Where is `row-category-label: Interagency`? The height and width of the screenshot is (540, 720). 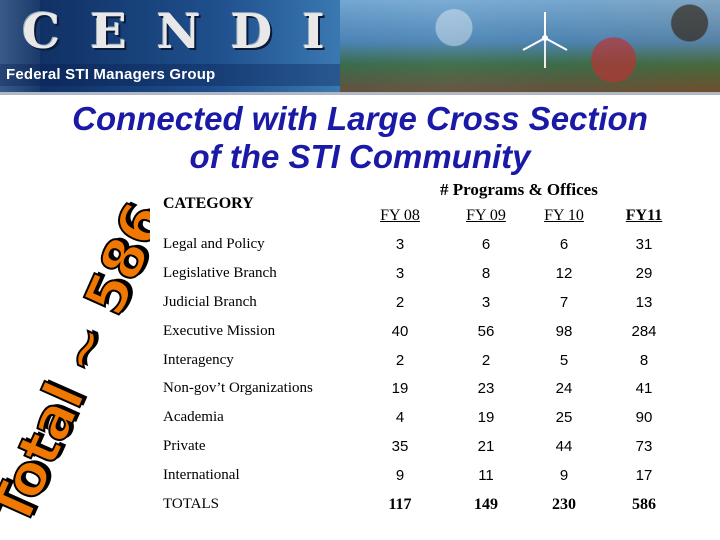
row-category-label: Interagency is located at coordinates (198, 360).